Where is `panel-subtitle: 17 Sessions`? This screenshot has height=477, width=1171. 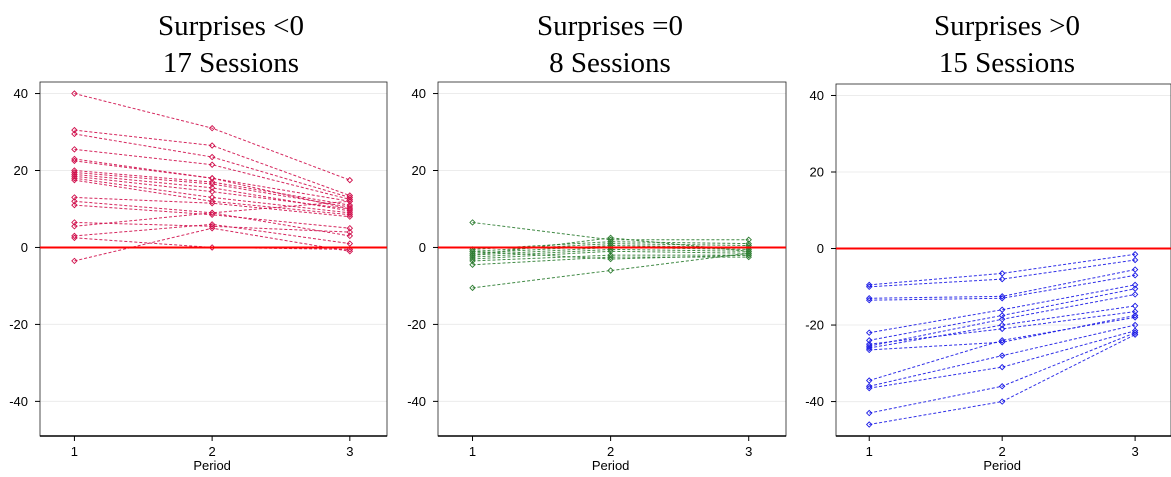 panel-subtitle: 17 Sessions is located at coordinates (231, 63).